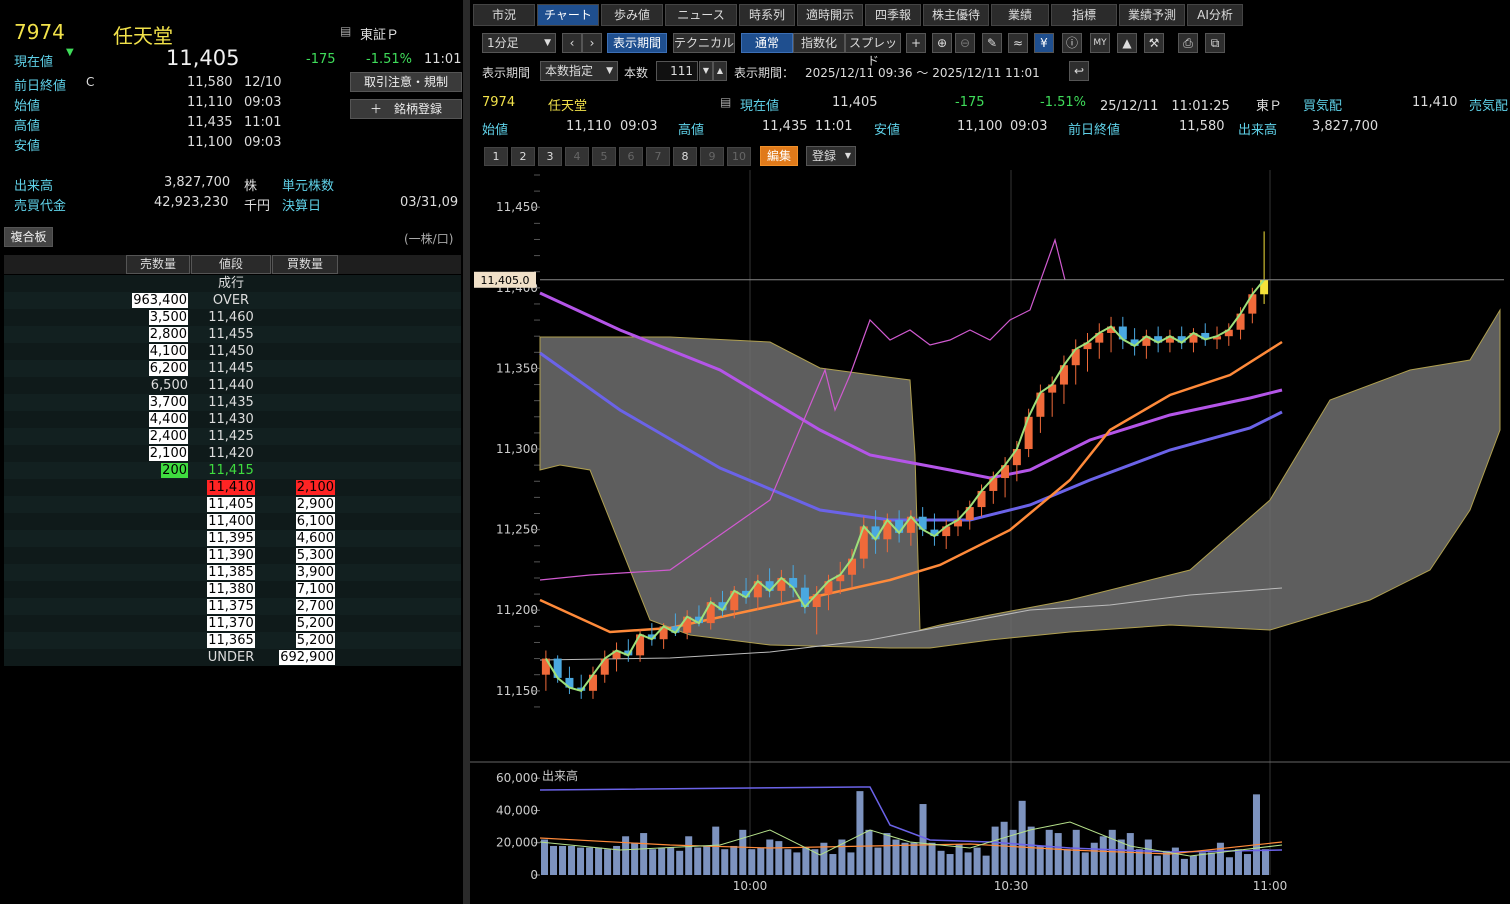  I want to click on normal-button: 通常, so click(767, 43).